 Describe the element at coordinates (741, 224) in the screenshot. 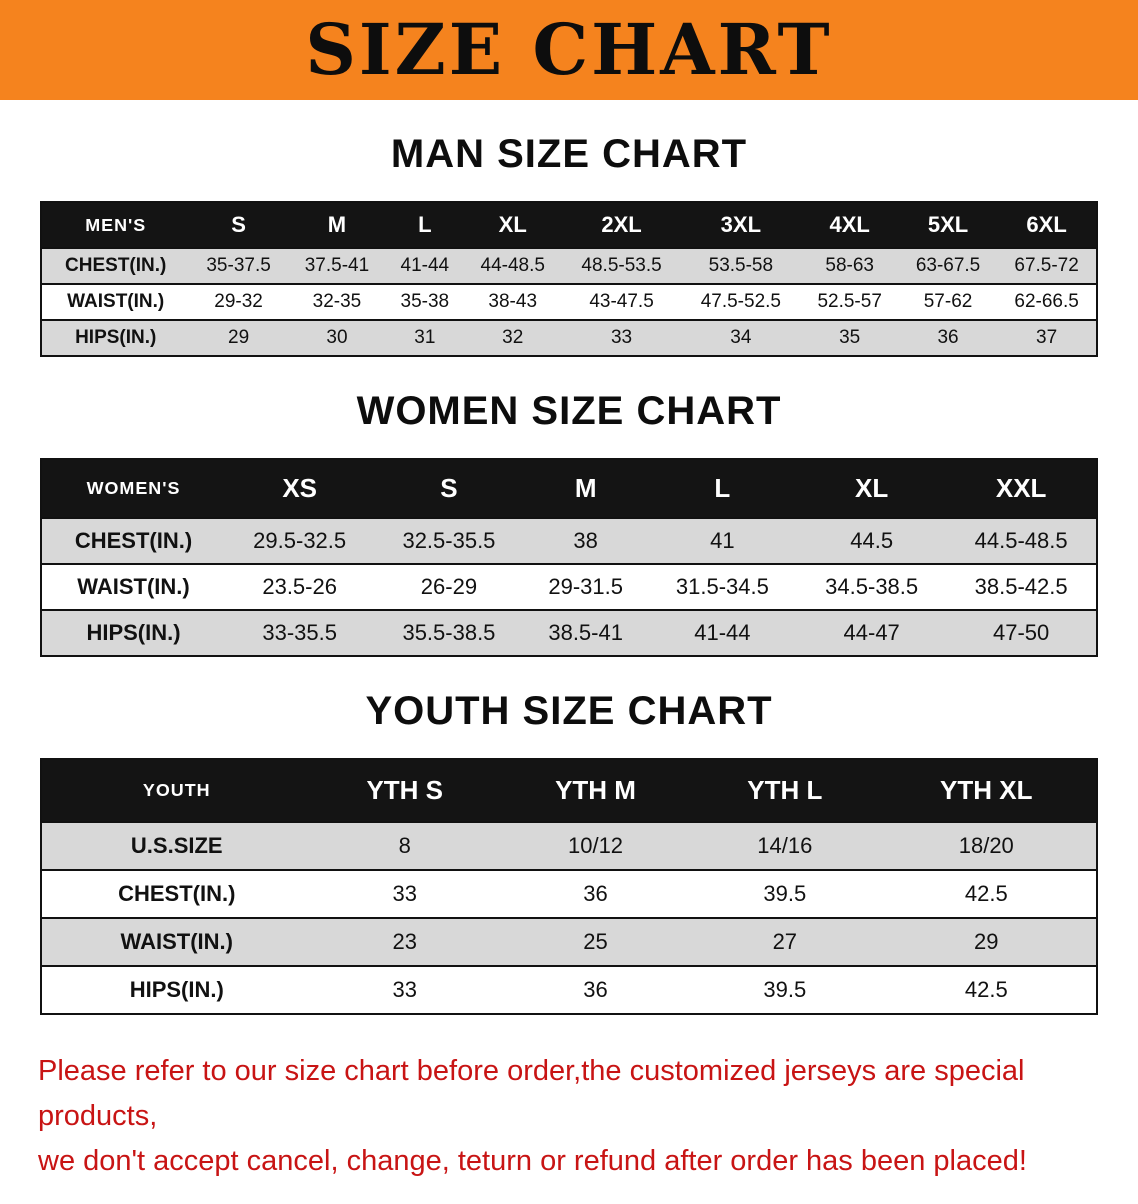

I see `size-header-cell: 3XL` at that location.